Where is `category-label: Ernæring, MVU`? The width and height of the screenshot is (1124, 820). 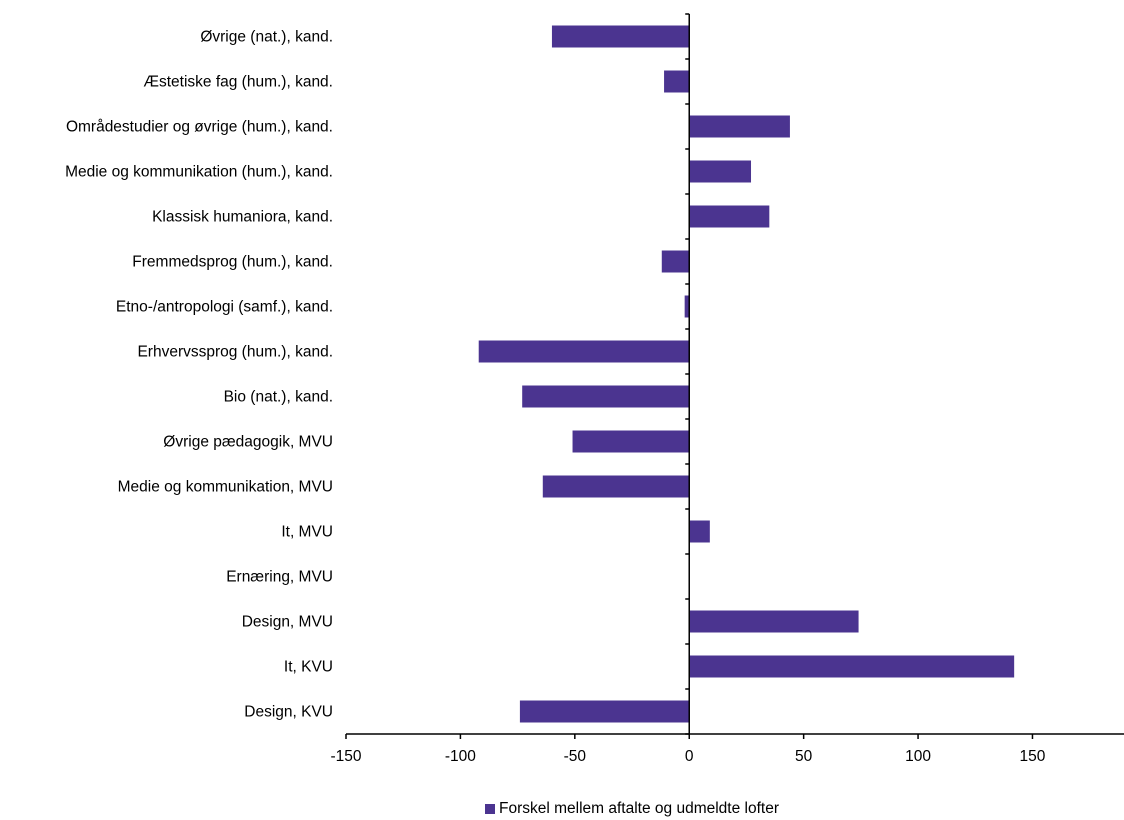 category-label: Ernæring, MVU is located at coordinates (279, 577).